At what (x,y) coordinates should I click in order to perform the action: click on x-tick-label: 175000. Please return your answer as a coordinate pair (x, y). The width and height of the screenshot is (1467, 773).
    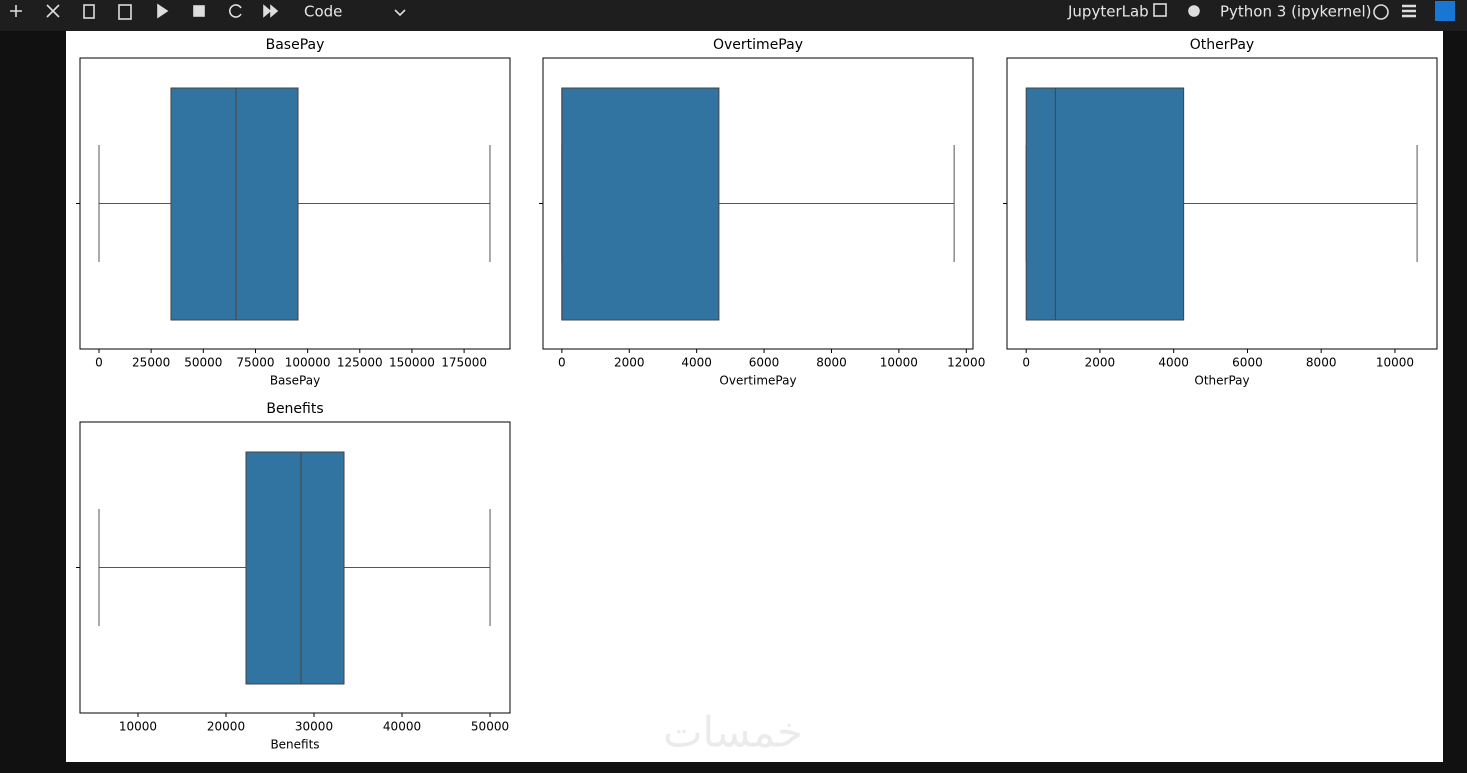
    Looking at the image, I should click on (464, 363).